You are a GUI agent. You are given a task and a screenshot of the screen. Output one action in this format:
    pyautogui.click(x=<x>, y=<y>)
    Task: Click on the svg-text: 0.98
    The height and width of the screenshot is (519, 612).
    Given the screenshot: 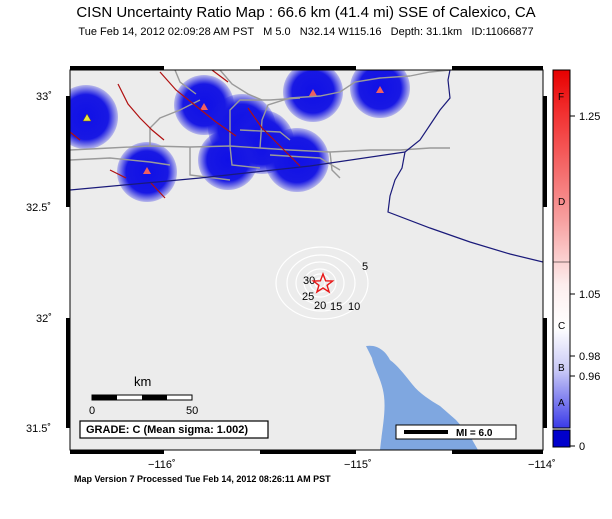 What is the action you would take?
    pyautogui.click(x=589, y=357)
    